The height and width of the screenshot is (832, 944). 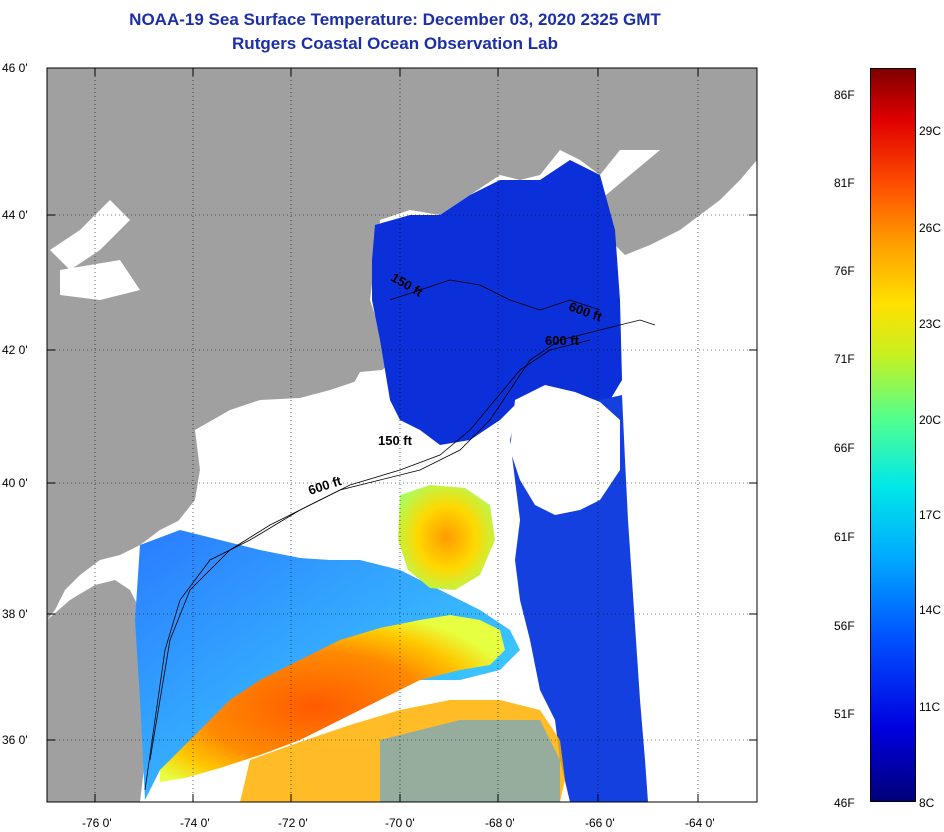 I want to click on colorbar-label-c: 17C, so click(x=930, y=515).